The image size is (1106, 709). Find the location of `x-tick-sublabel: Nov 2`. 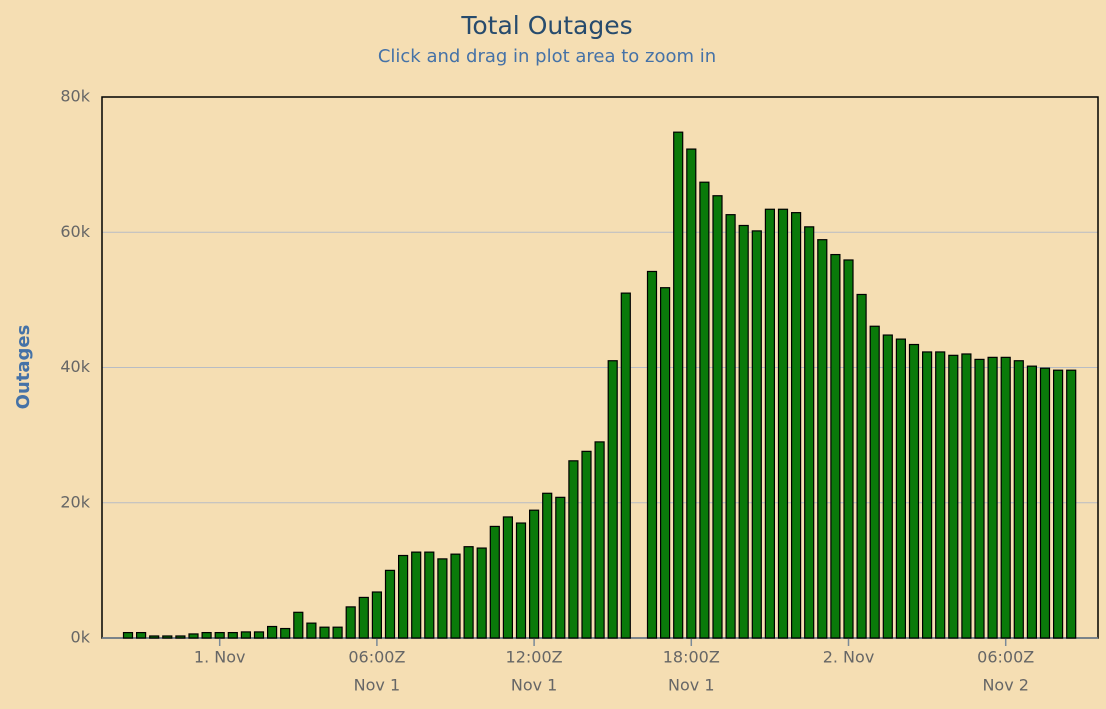

x-tick-sublabel: Nov 2 is located at coordinates (1005, 685).